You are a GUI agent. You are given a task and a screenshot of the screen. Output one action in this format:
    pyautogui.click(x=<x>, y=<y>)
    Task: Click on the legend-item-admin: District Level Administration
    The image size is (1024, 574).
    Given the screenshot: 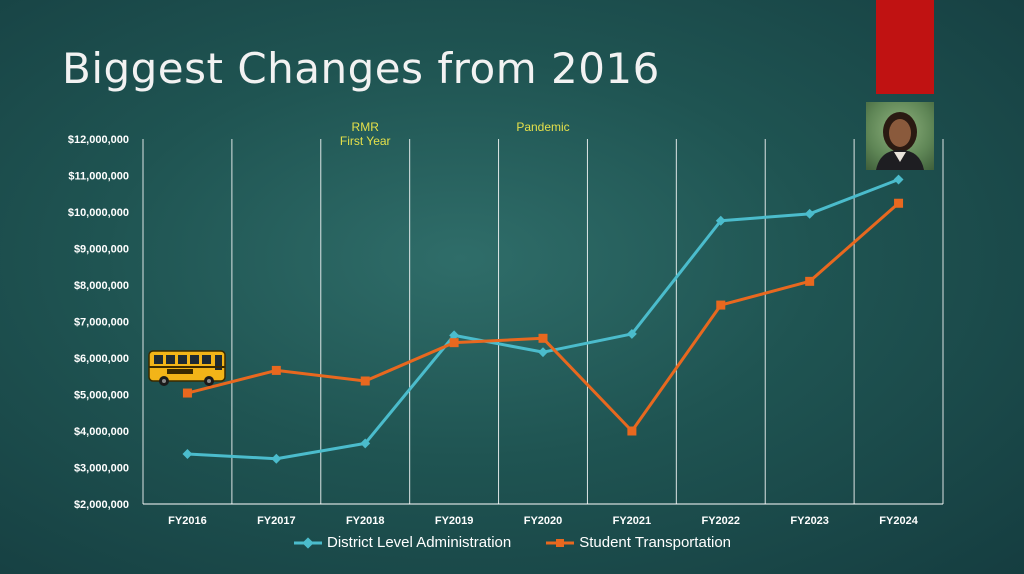 What is the action you would take?
    pyautogui.click(x=402, y=542)
    